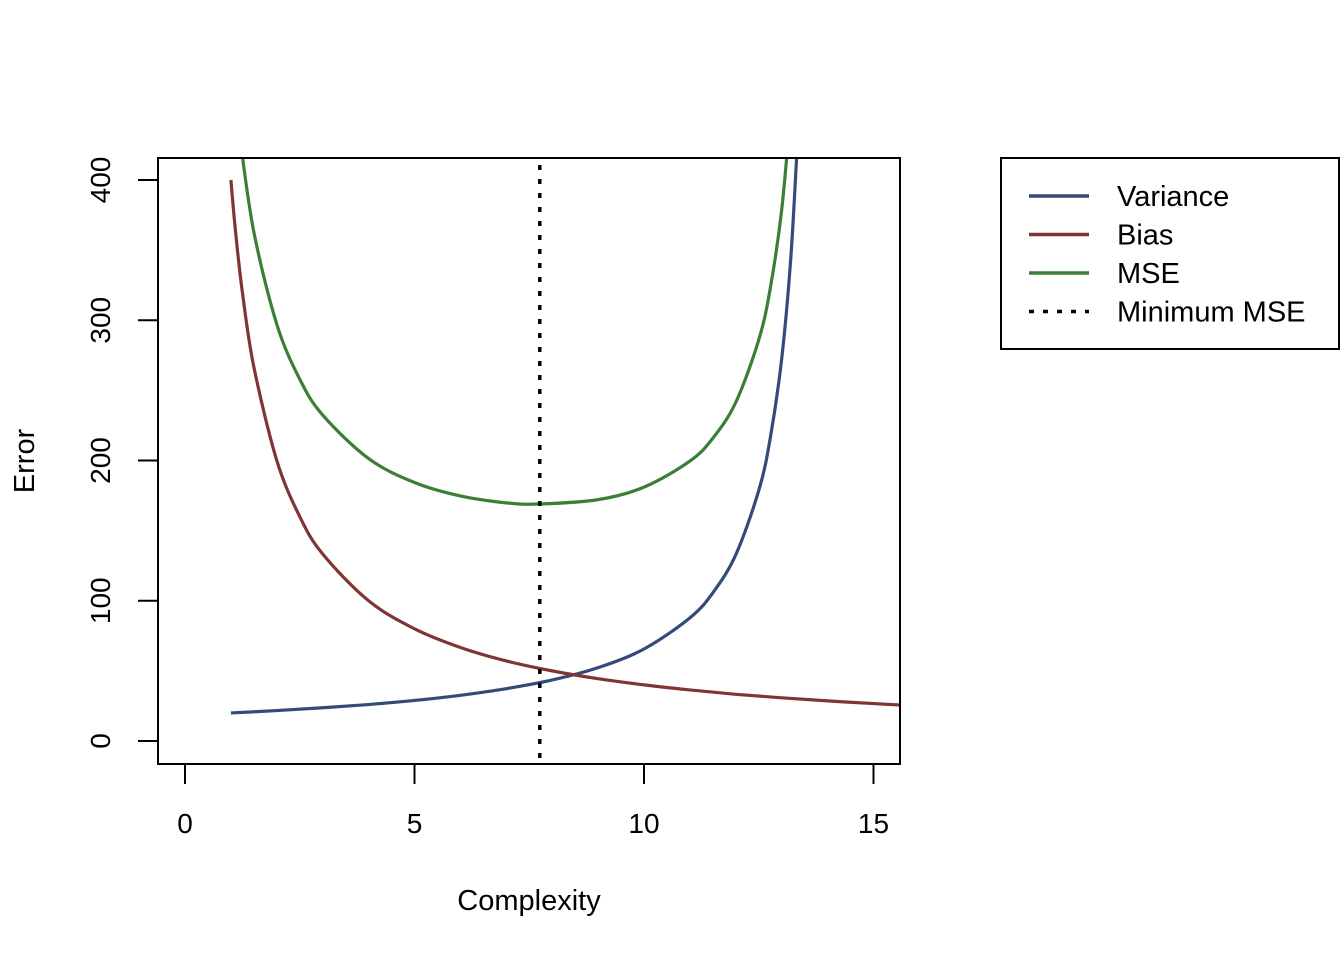 The image size is (1344, 960). I want to click on y-axis: 0 100 200 300 400, so click(121, 453).